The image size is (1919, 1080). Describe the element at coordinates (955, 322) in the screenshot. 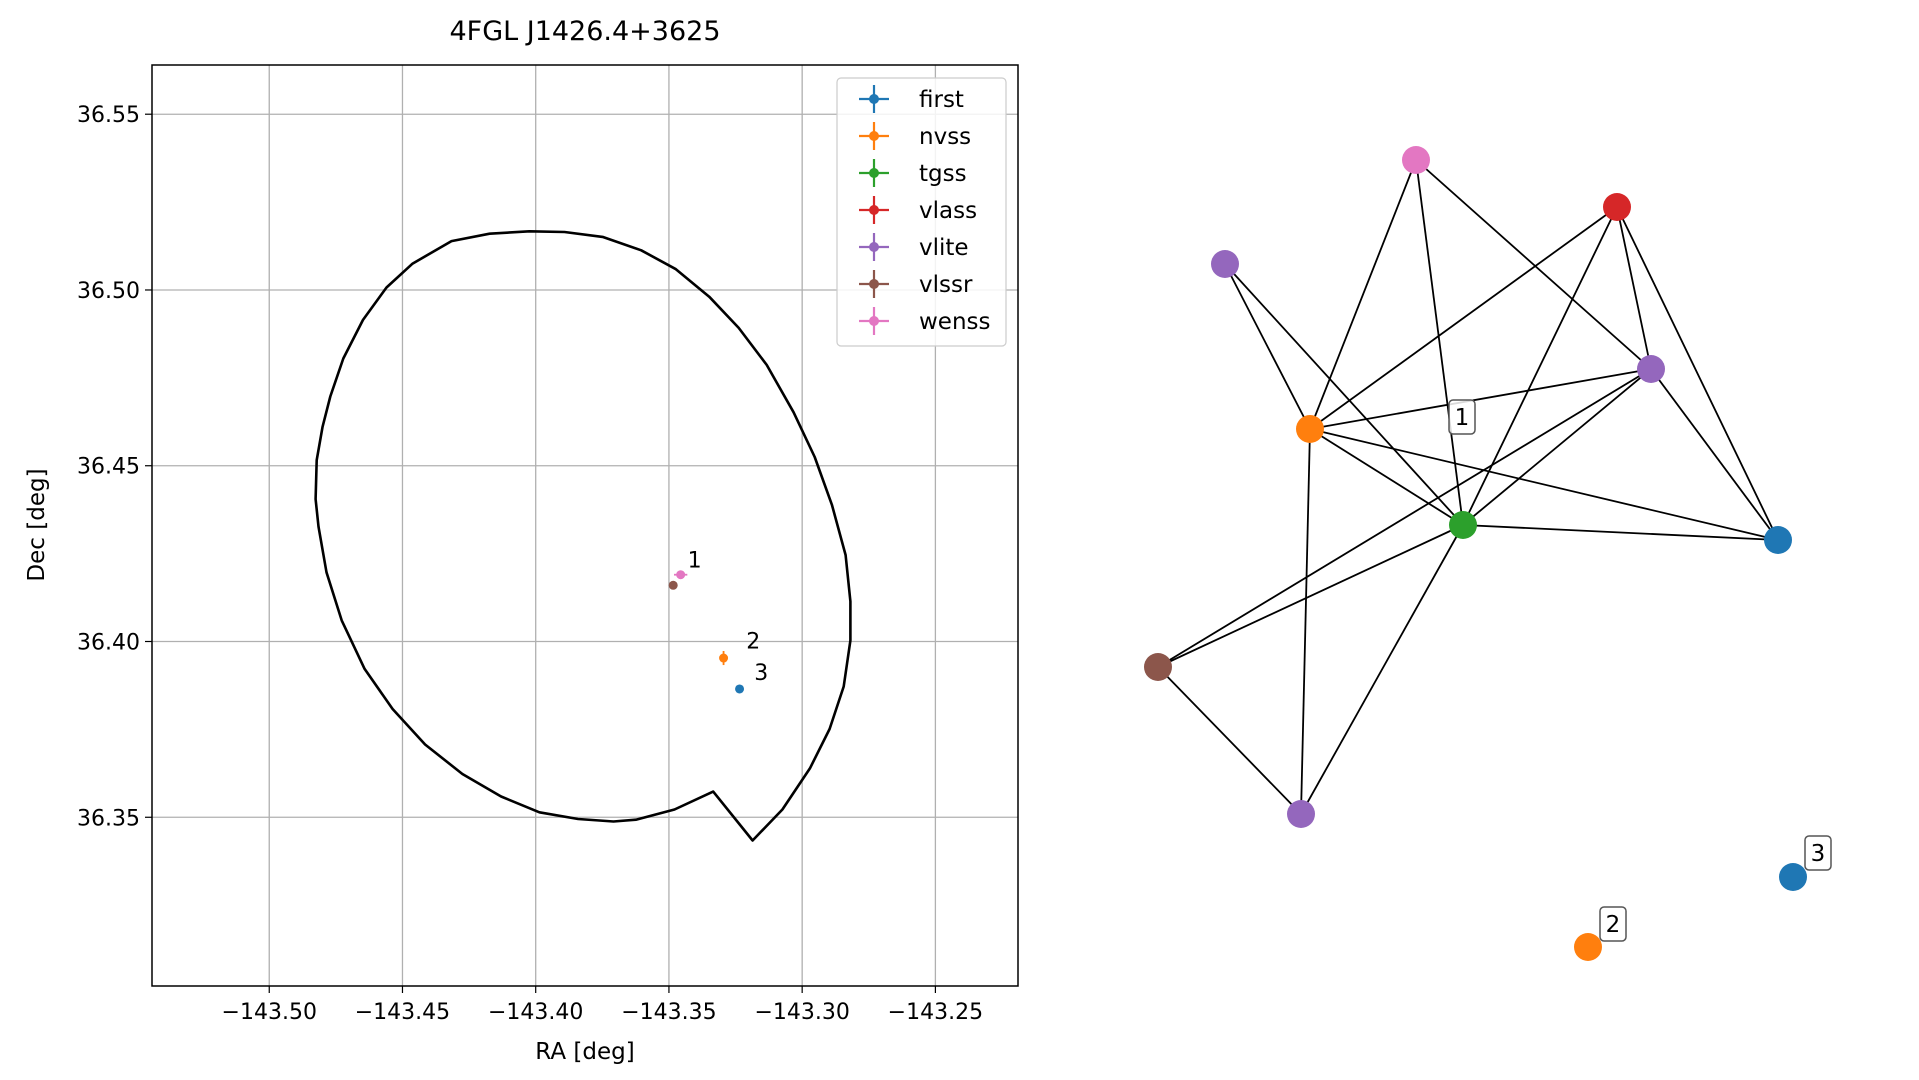

I see `legend-label: wenss` at that location.